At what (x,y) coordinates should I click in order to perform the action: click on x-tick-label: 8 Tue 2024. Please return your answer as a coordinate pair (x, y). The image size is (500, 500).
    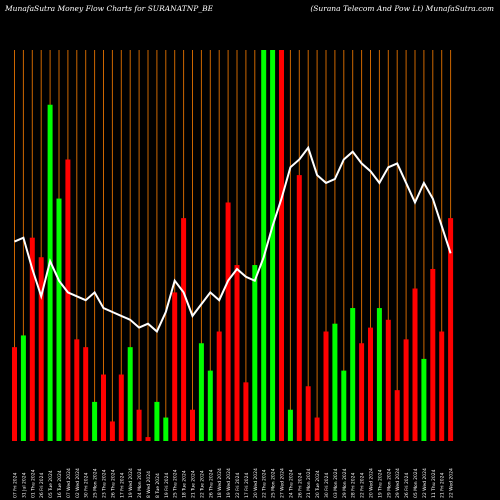
    Looking at the image, I should click on (158, 485).